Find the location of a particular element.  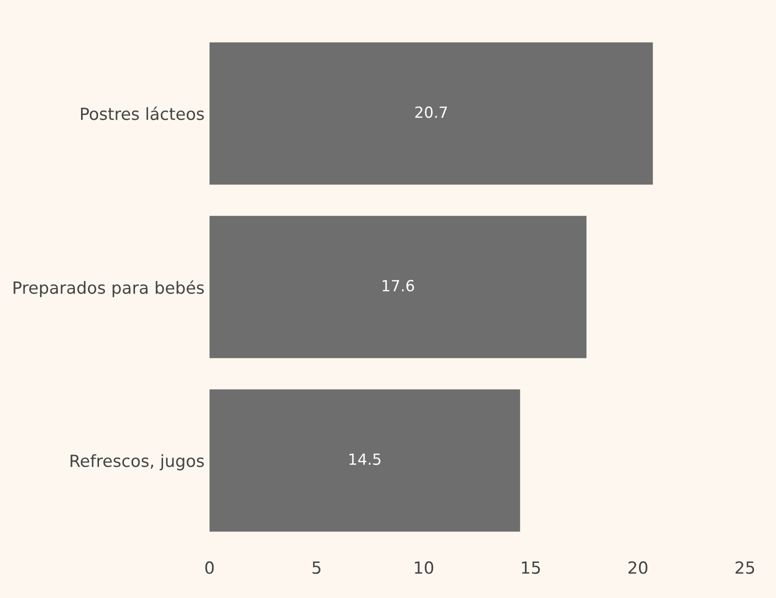

data-label: 17.6 is located at coordinates (398, 286).